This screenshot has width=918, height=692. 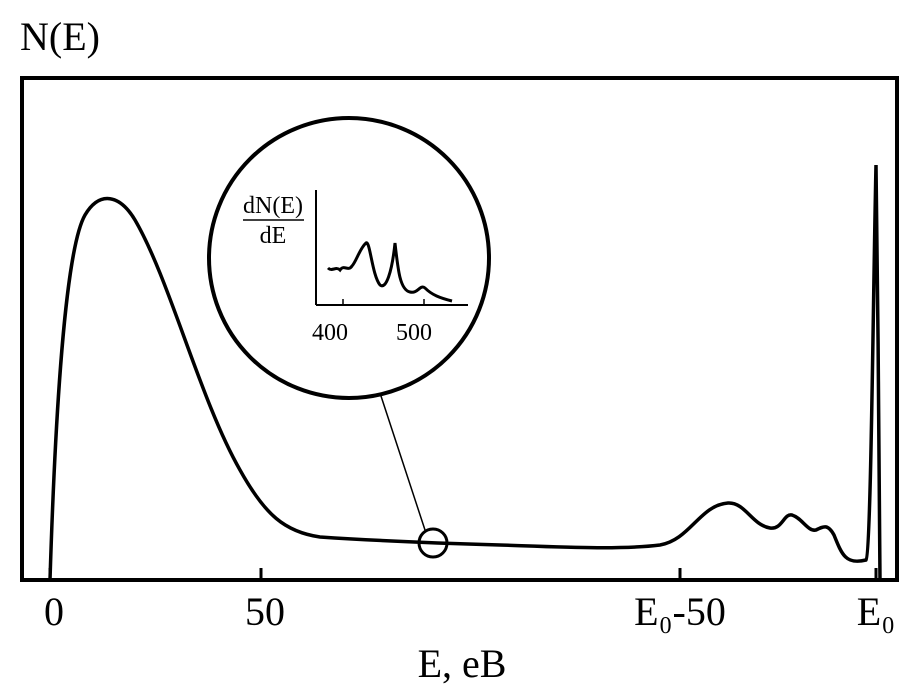 I want to click on zoom-region, so click(x=433, y=543).